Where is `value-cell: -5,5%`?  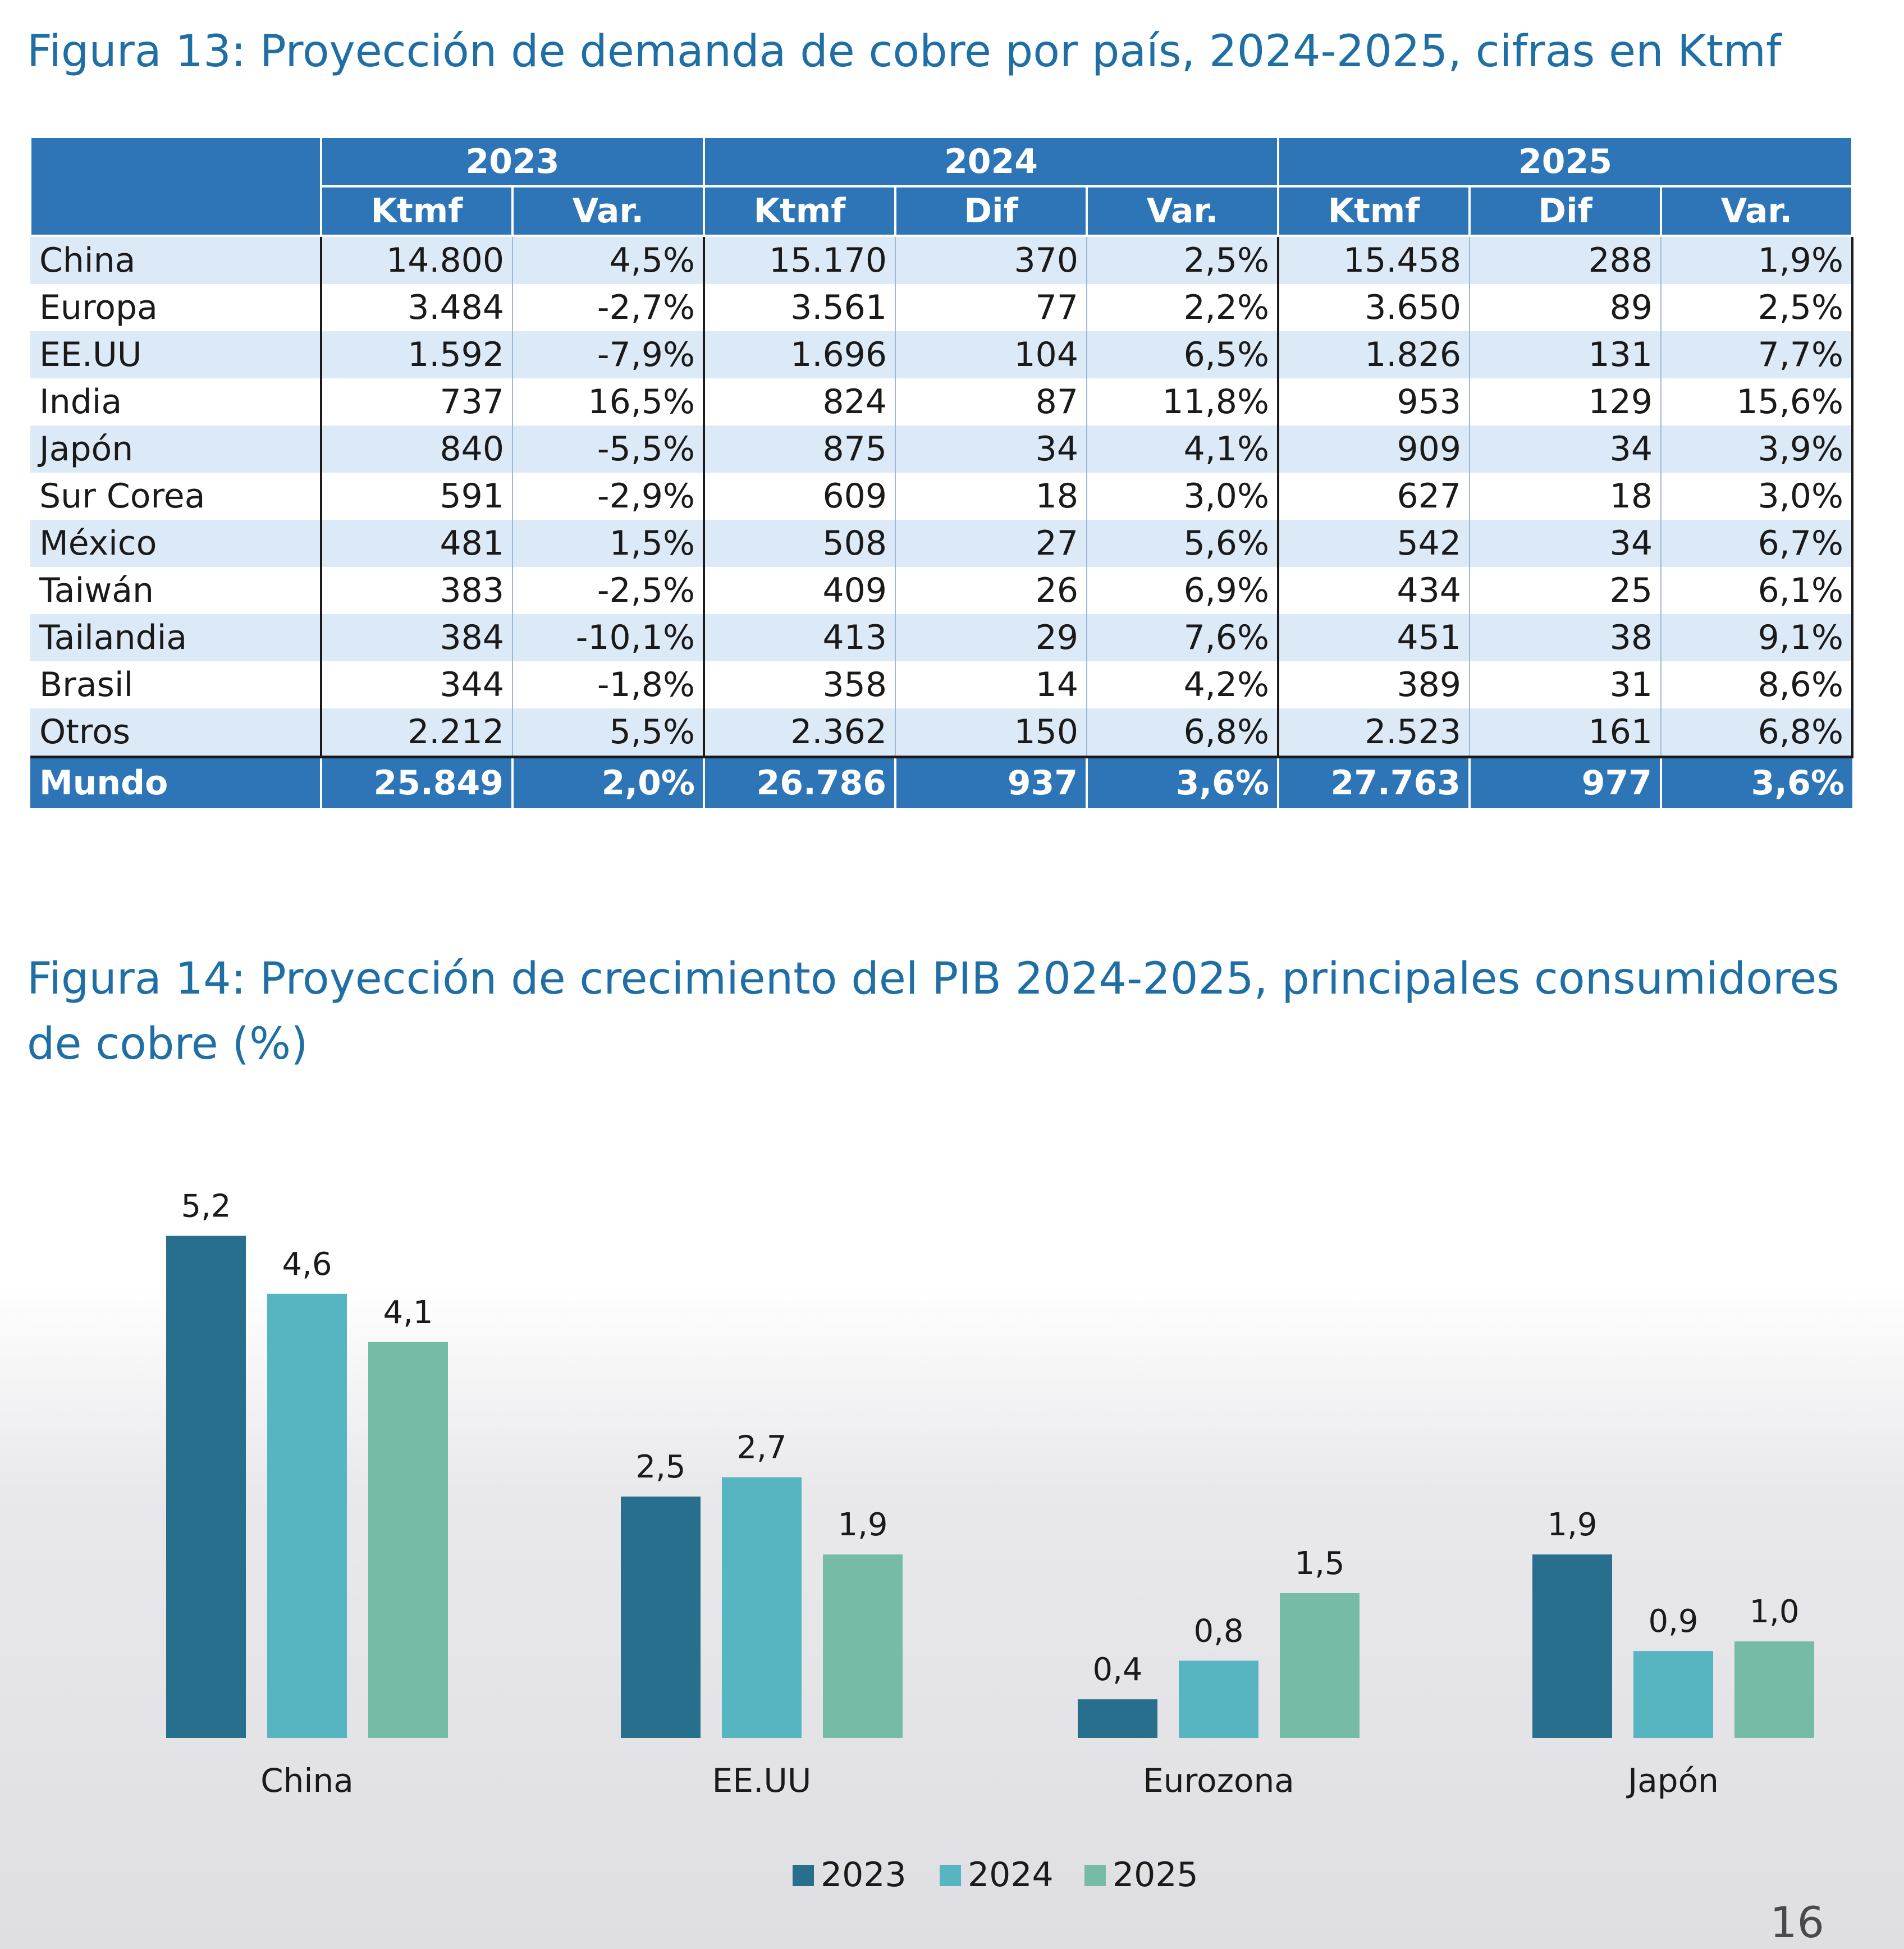
value-cell: -5,5% is located at coordinates (609, 450).